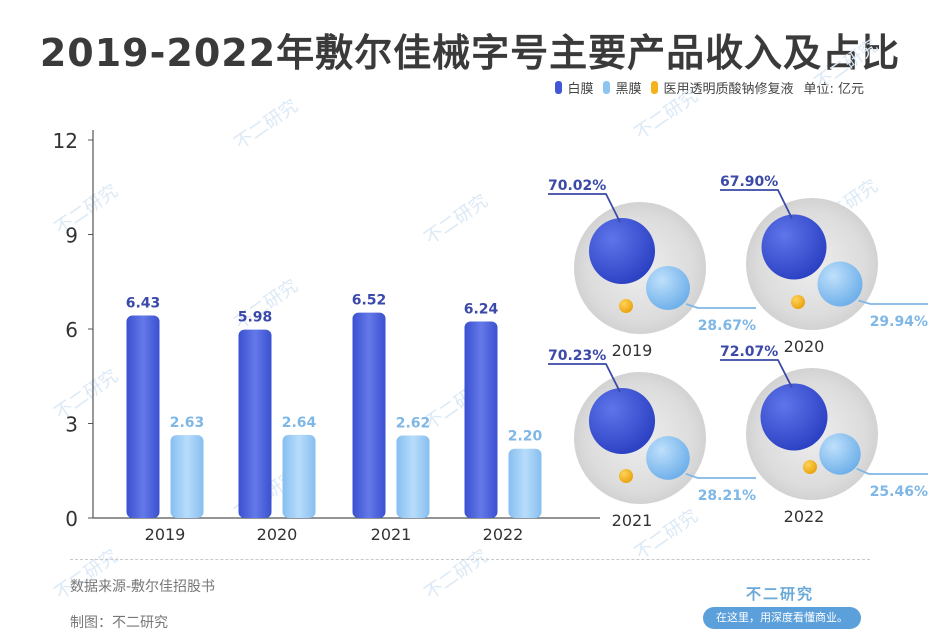 Image resolution: width=940 pixels, height=644 pixels. Describe the element at coordinates (804, 516) in the screenshot. I see `bubble-year-label: 2022` at that location.